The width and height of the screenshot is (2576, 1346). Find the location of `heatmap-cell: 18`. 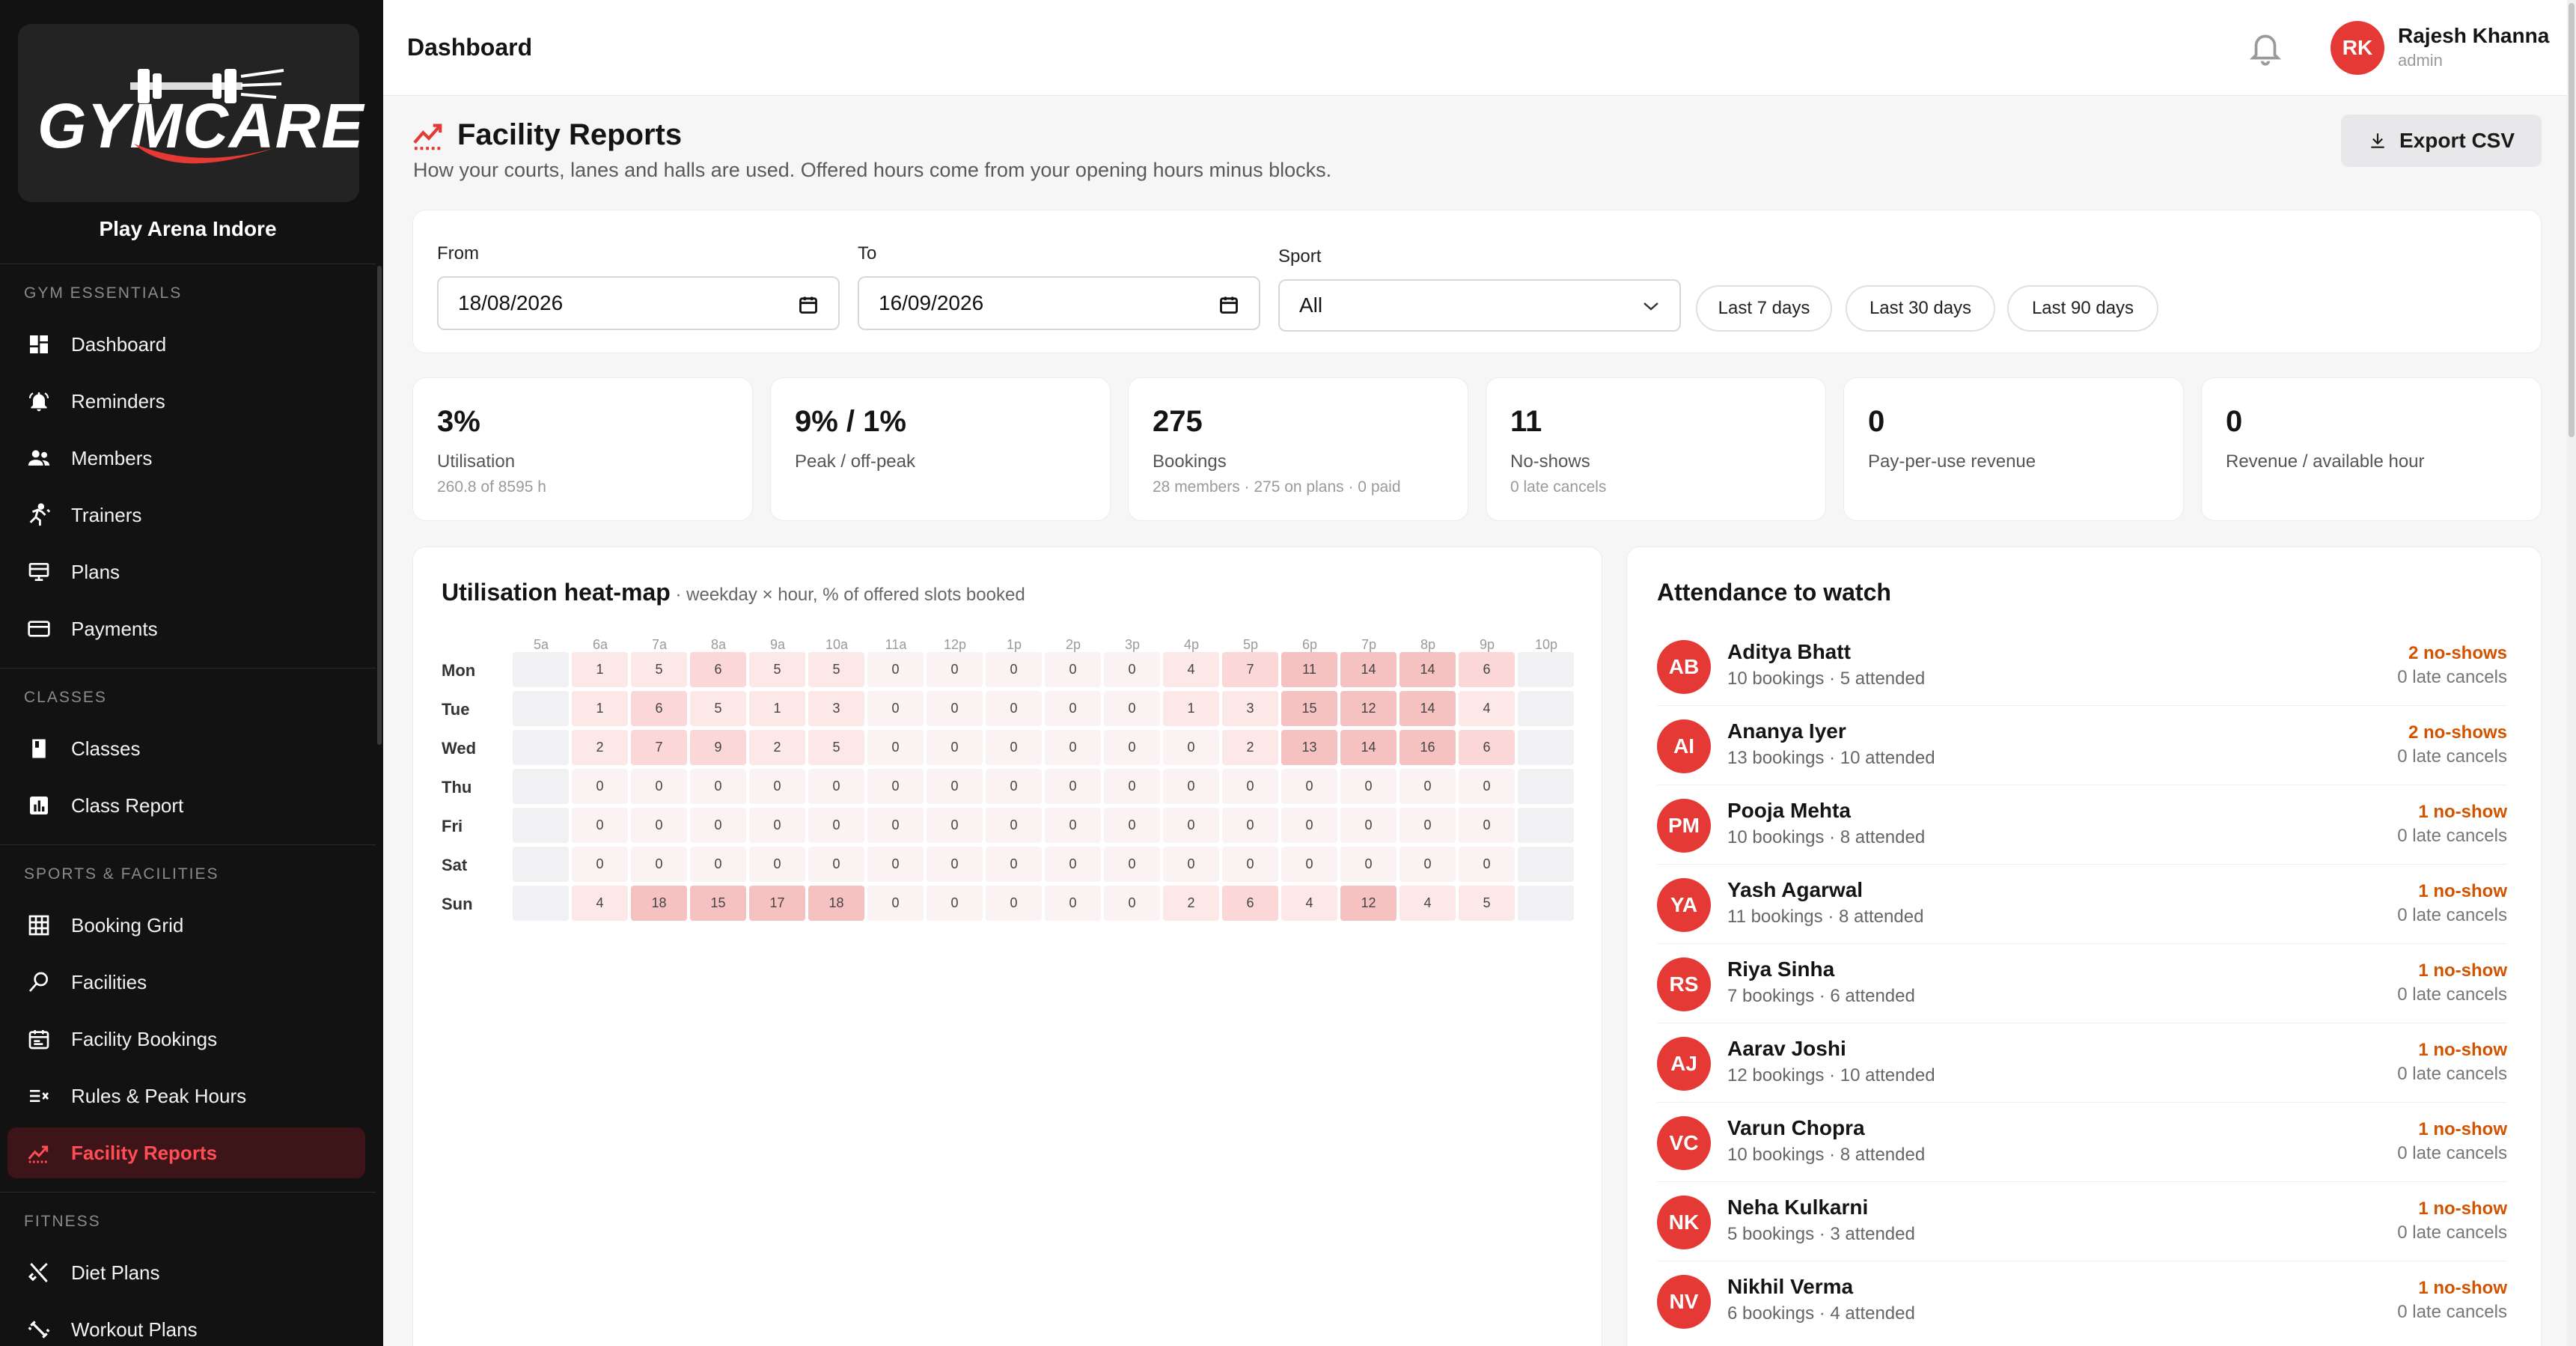

heatmap-cell: 18 is located at coordinates (659, 903).